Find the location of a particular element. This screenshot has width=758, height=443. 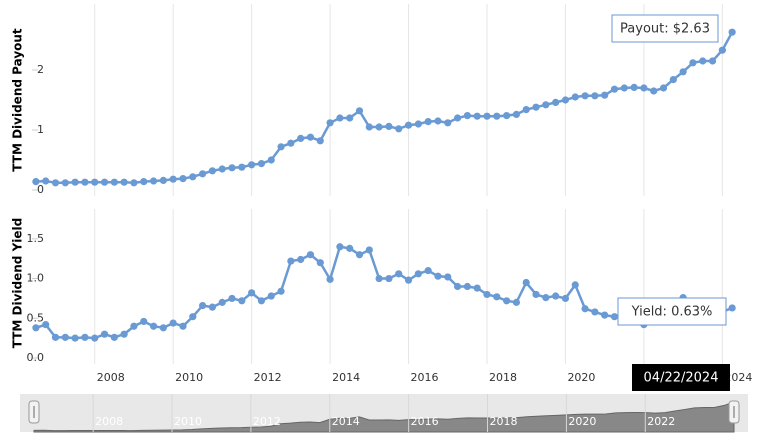

y-tick-label: 0 is located at coordinates (40, 189).